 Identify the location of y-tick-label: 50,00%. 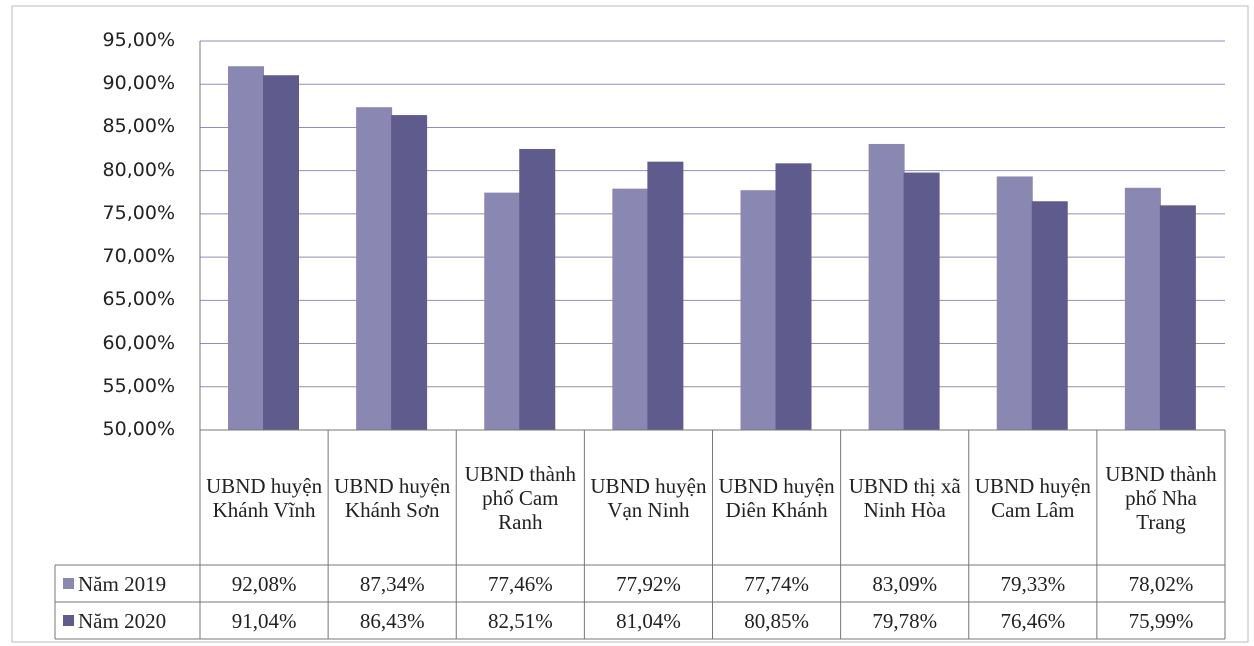
(138, 429).